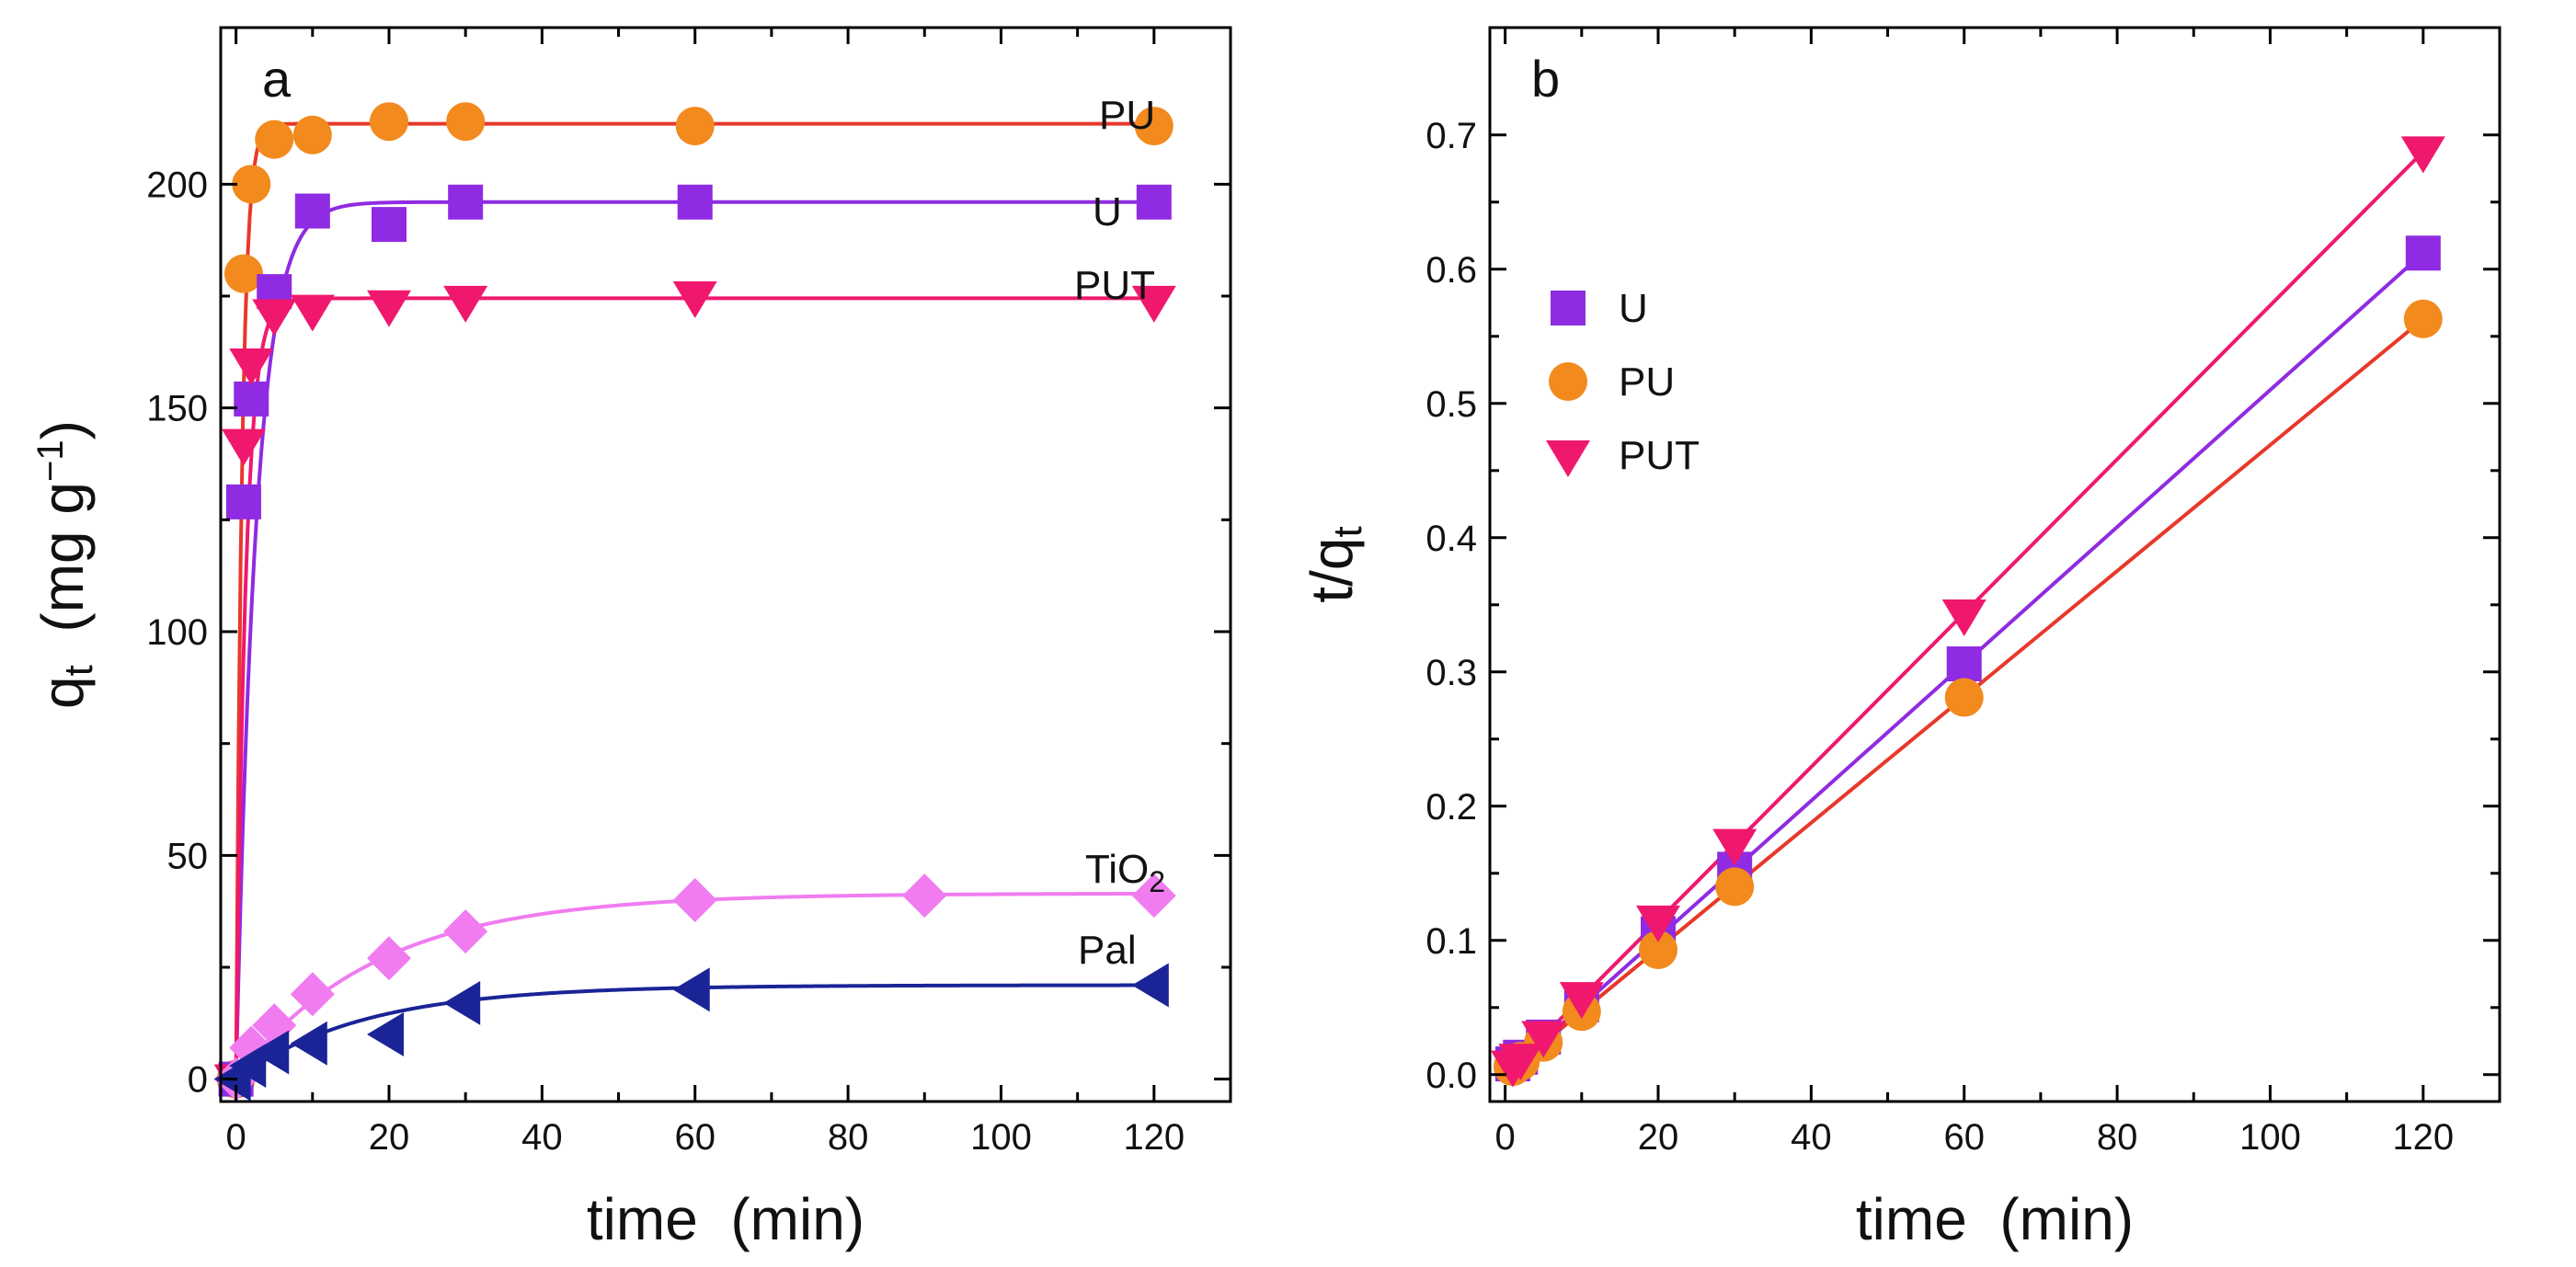  Describe the element at coordinates (1647, 382) in the screenshot. I see `legend-label-pu: PU` at that location.